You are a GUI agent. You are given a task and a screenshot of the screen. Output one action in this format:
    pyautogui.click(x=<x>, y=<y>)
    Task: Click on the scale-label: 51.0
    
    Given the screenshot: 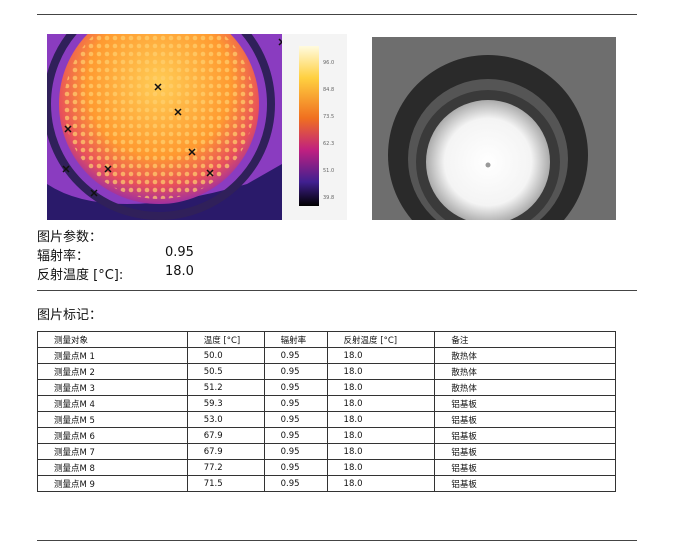 What is the action you would take?
    pyautogui.click(x=328, y=171)
    